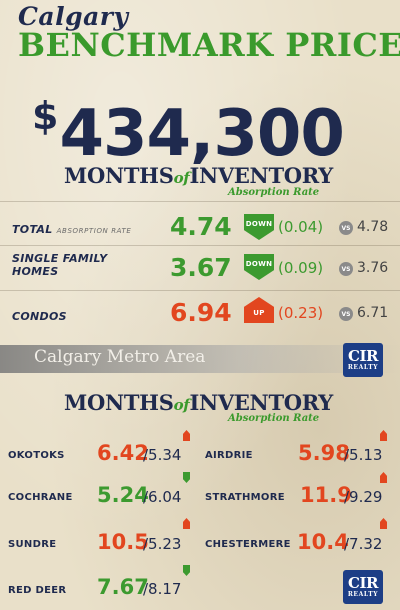 This screenshot has width=400, height=610. What do you see at coordinates (39, 316) in the screenshot?
I see `row-label-condos: CONDOS` at bounding box center [39, 316].